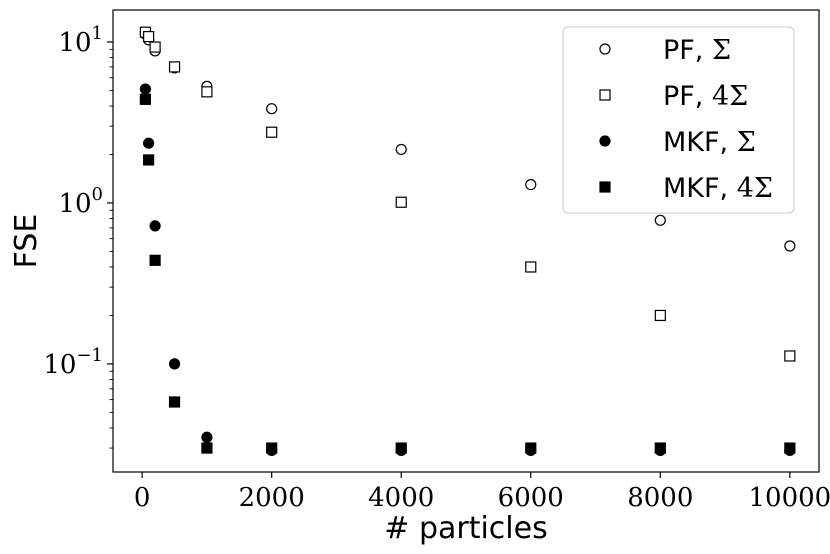 The image size is (830, 554). Describe the element at coordinates (142, 498) in the screenshot. I see `x-tick-label: 0` at that location.